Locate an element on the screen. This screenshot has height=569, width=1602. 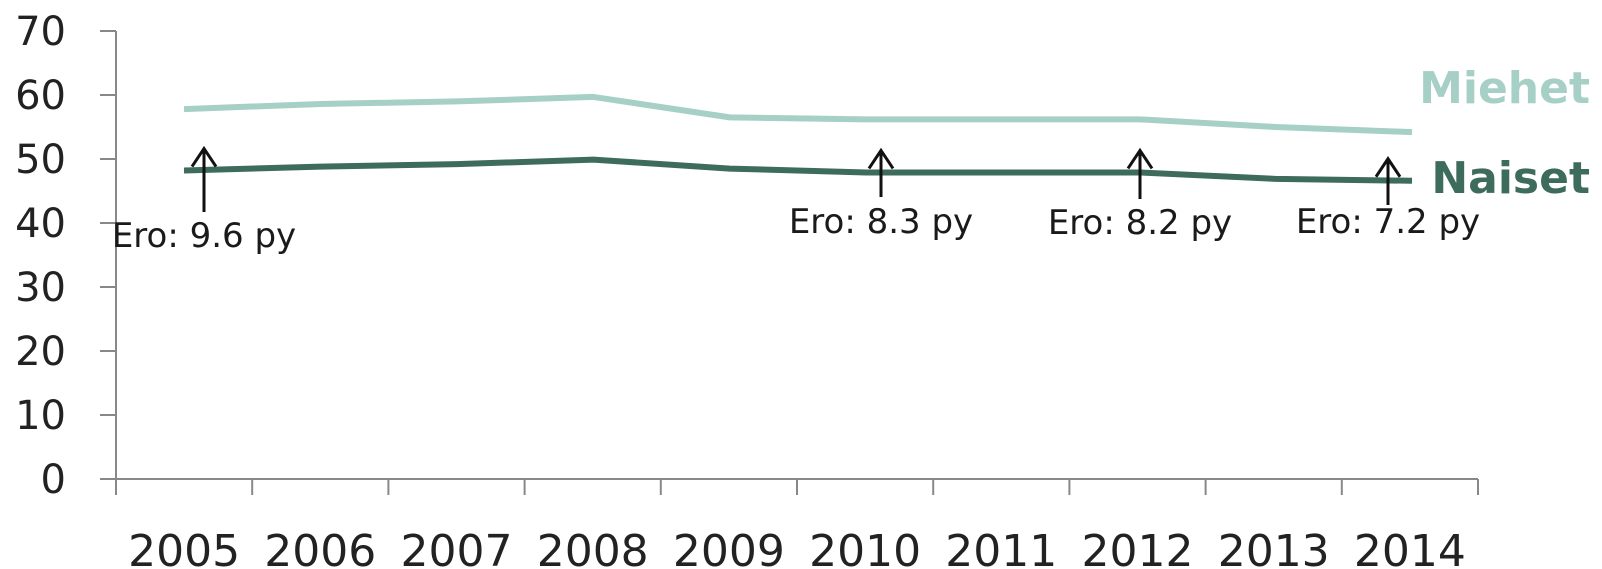
x-tick-label: 2008 is located at coordinates (593, 547).